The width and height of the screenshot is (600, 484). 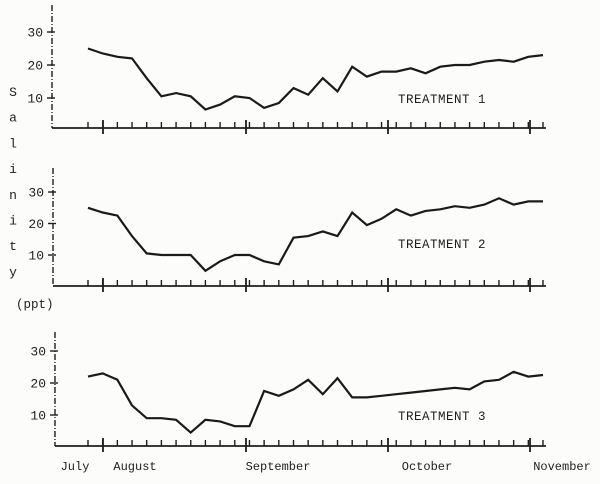 I want to click on y-axis-unit-label: (ppt), so click(x=35, y=305).